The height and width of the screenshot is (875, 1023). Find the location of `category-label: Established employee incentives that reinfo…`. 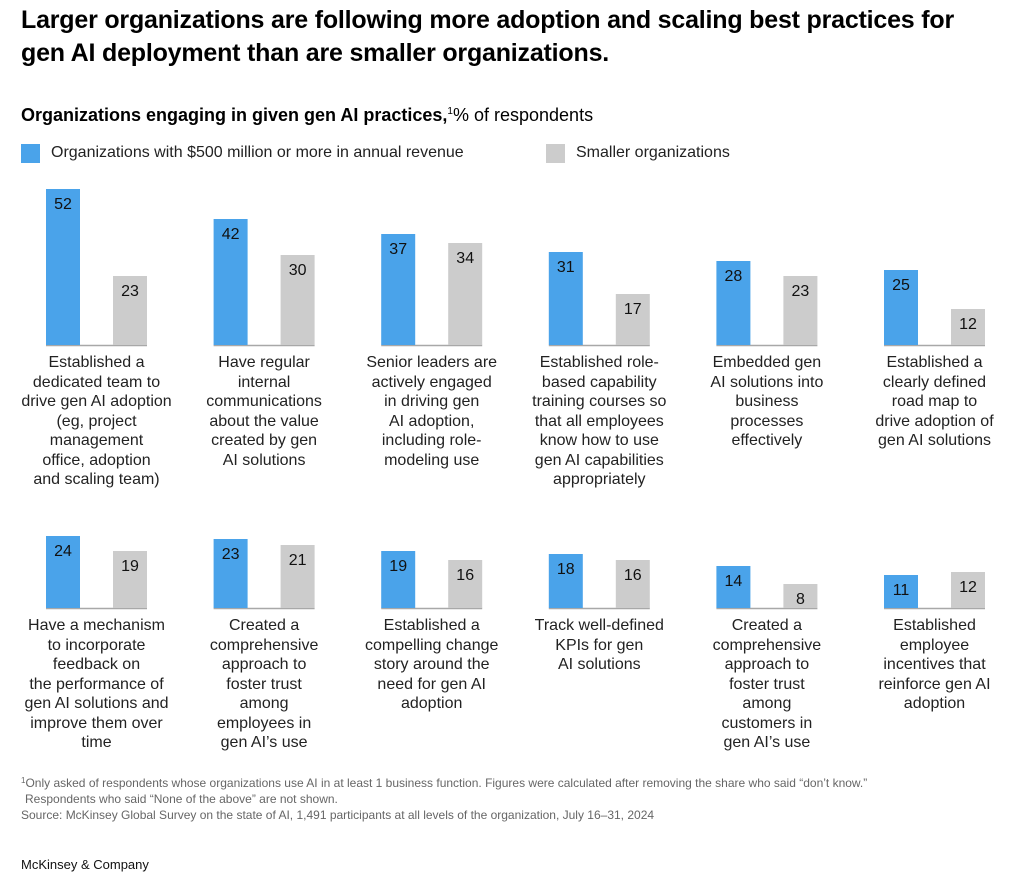

category-label: Established employee incentives that reinfo… is located at coordinates (935, 665).